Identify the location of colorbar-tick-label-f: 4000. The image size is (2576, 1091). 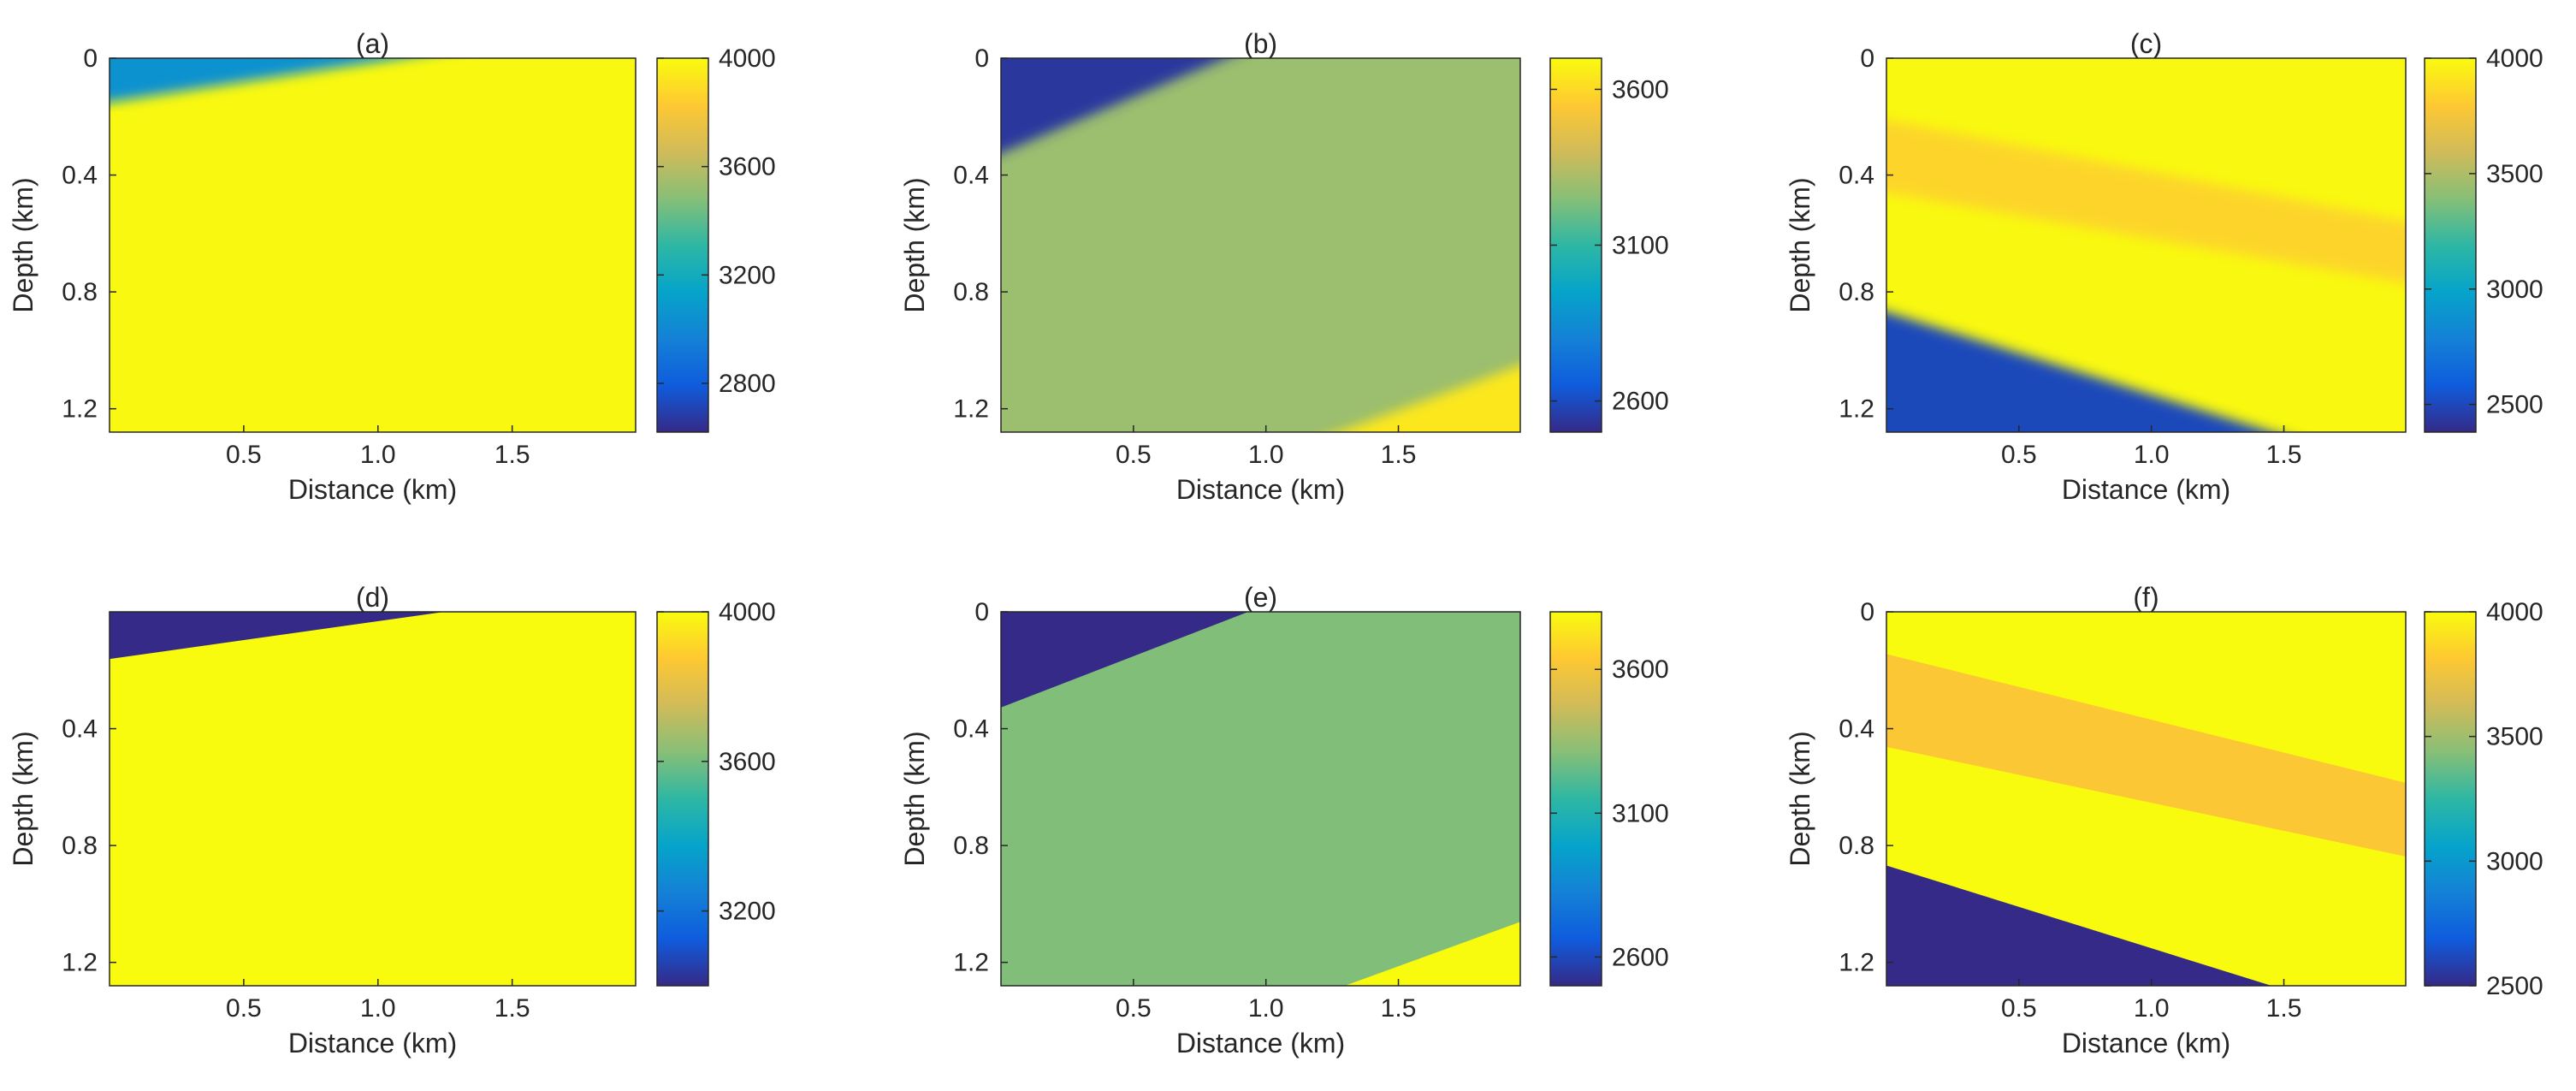
(2514, 612).